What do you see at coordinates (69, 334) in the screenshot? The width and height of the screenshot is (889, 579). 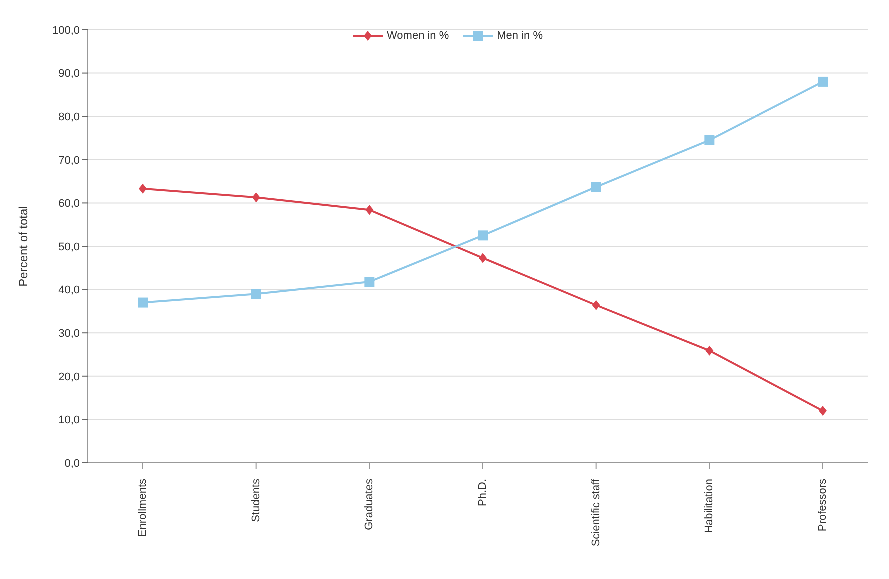 I see `y-tick-label: 30,0` at bounding box center [69, 334].